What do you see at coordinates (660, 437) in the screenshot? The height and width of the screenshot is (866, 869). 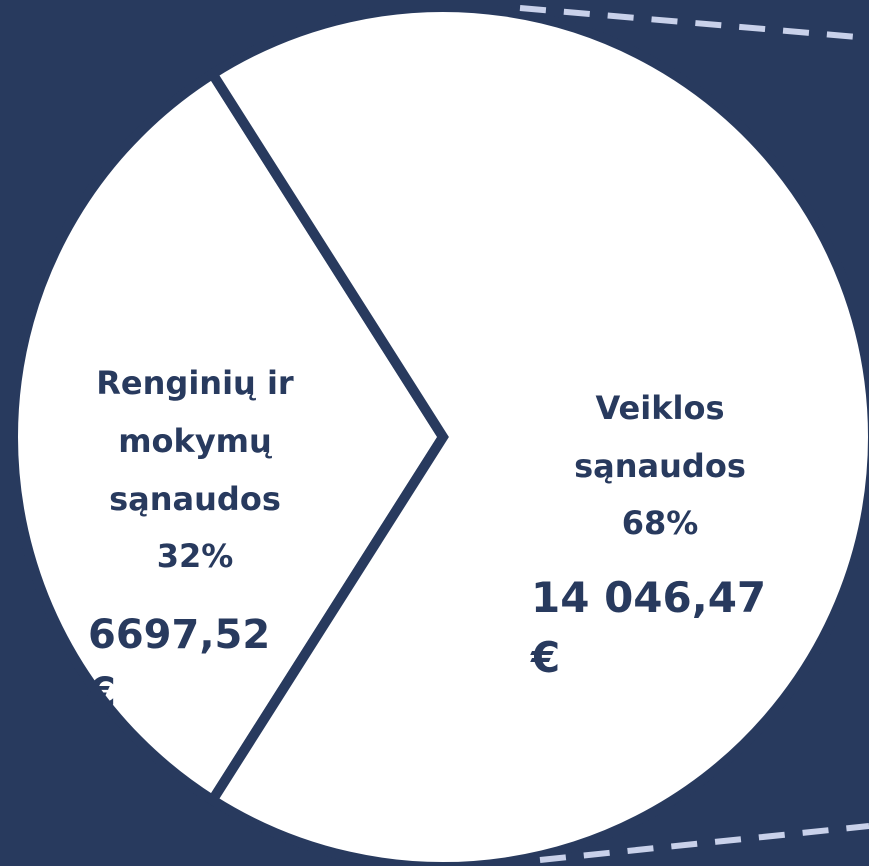 I see `slice-label: Veiklos sąnaudos` at bounding box center [660, 437].